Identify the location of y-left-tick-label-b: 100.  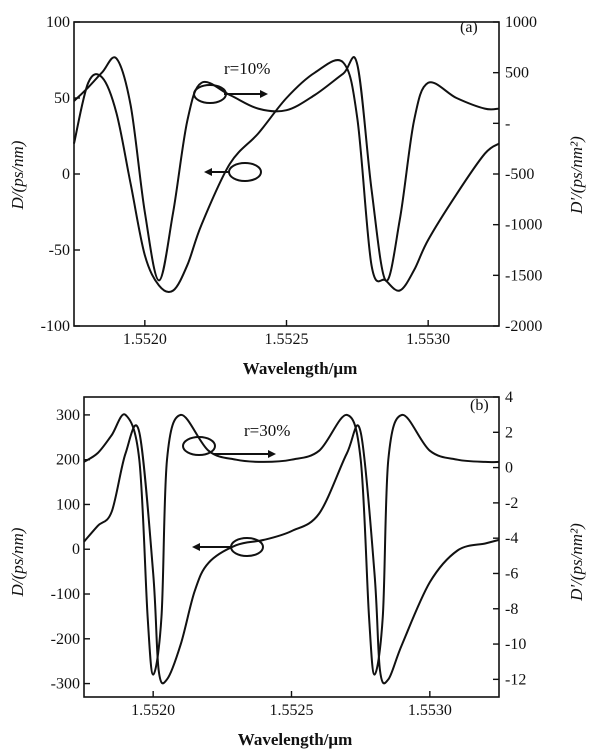
(68, 504).